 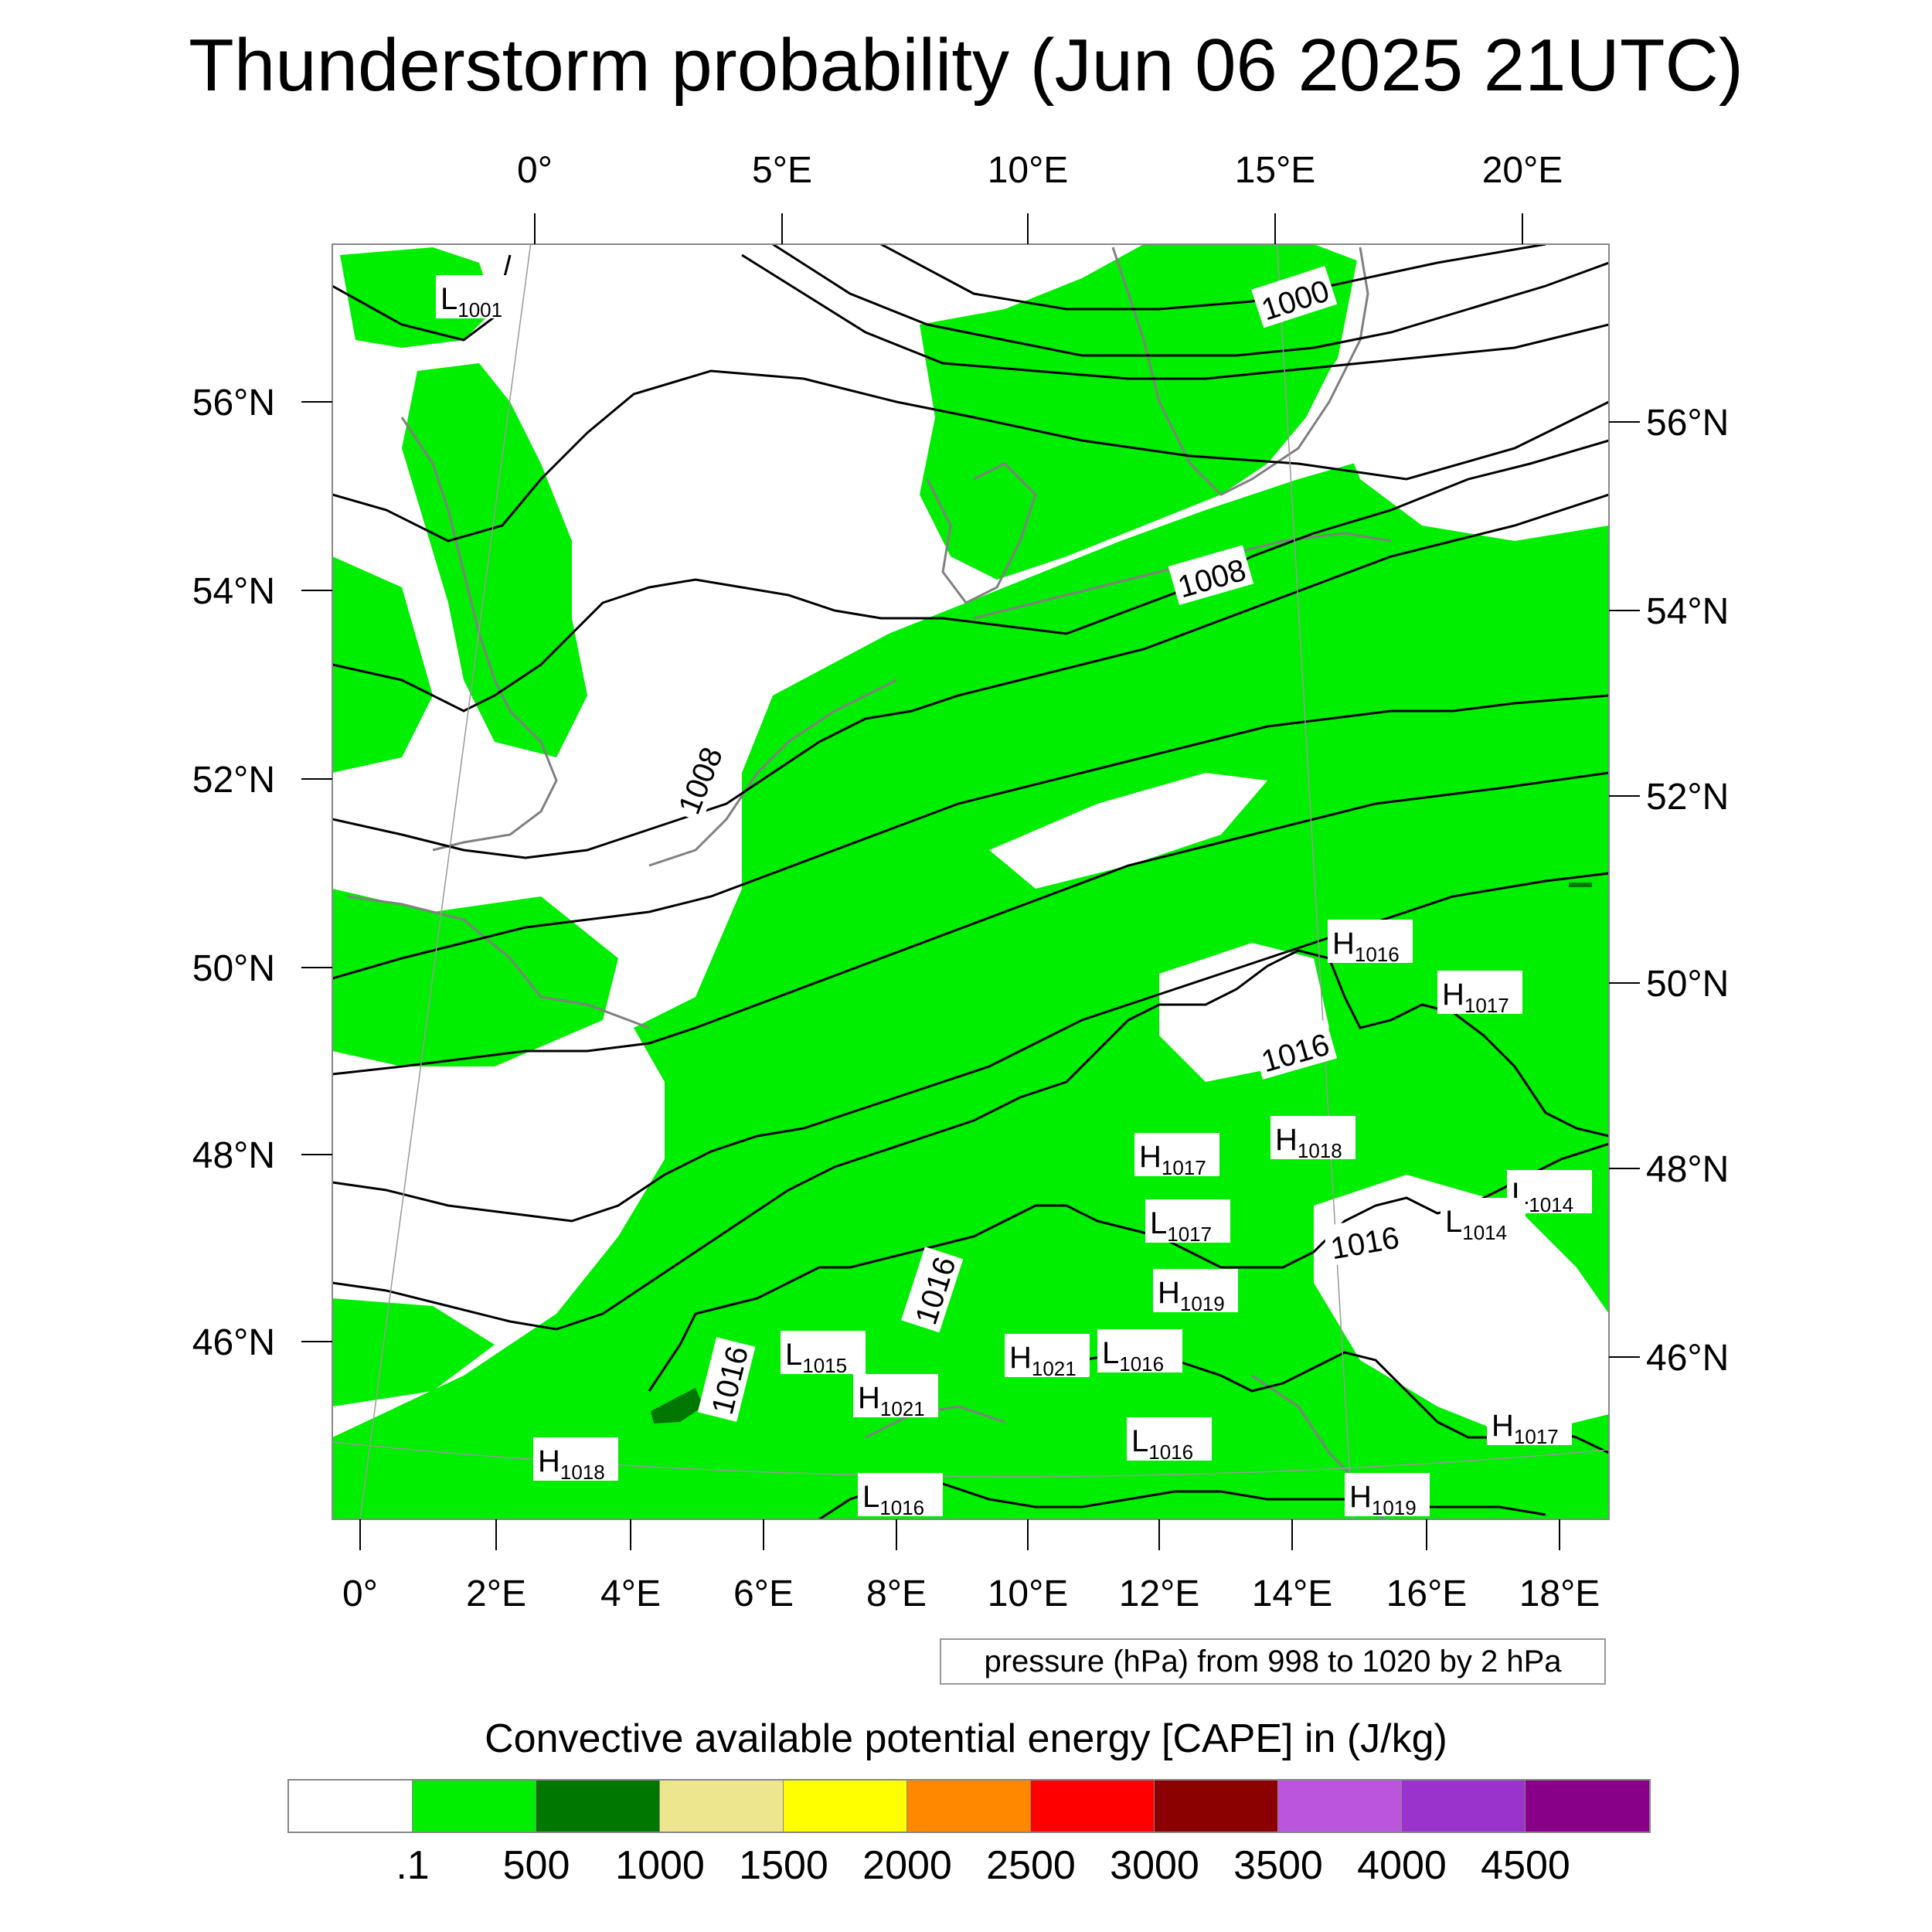 What do you see at coordinates (782, 170) in the screenshot?
I see `top-lon-label: 5°E` at bounding box center [782, 170].